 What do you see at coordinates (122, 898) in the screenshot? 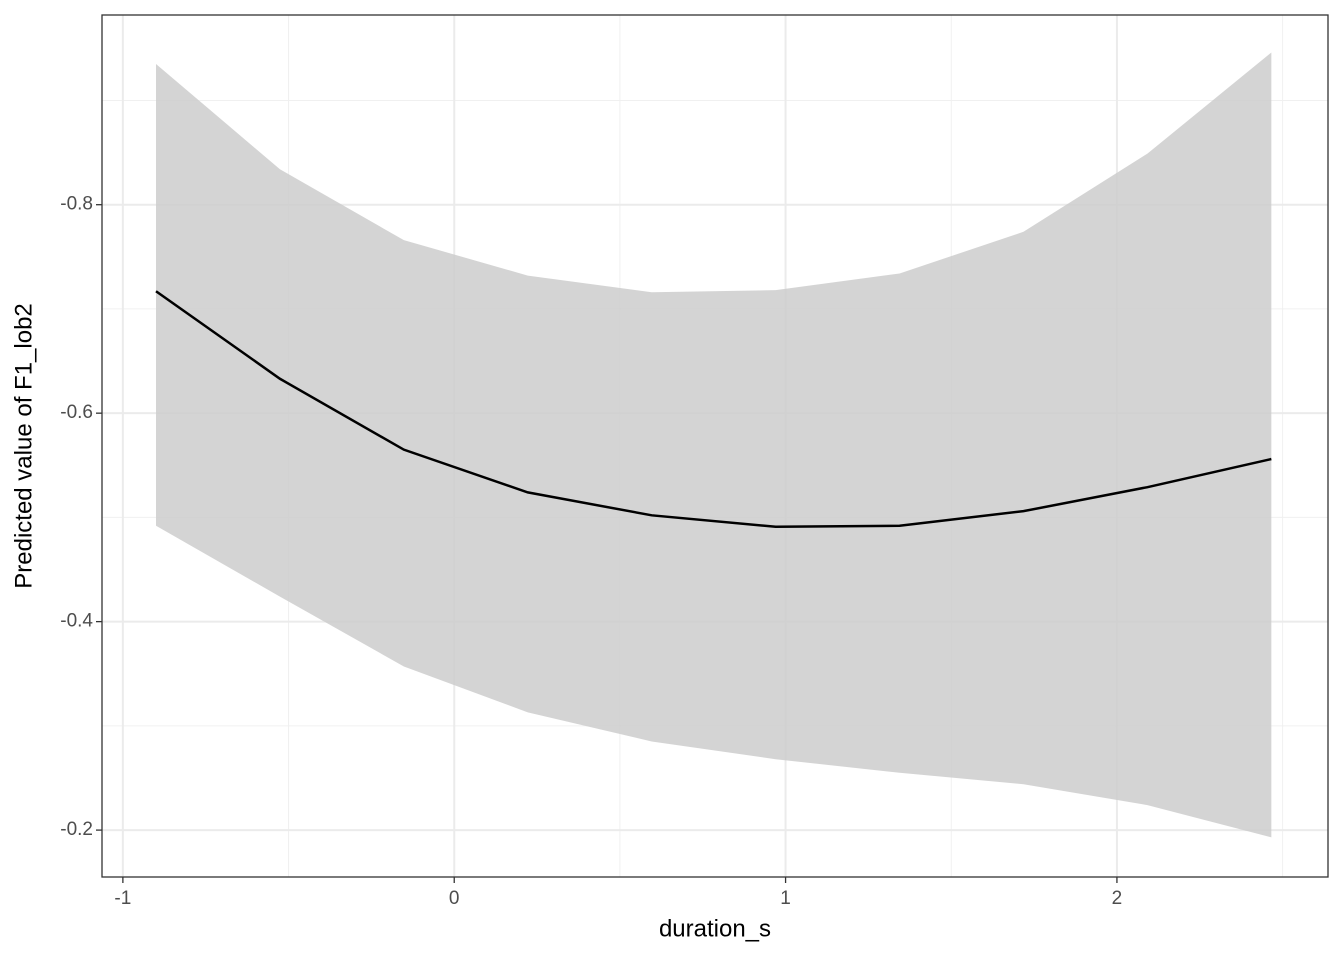
I see `x-tick-label: -1` at bounding box center [122, 898].